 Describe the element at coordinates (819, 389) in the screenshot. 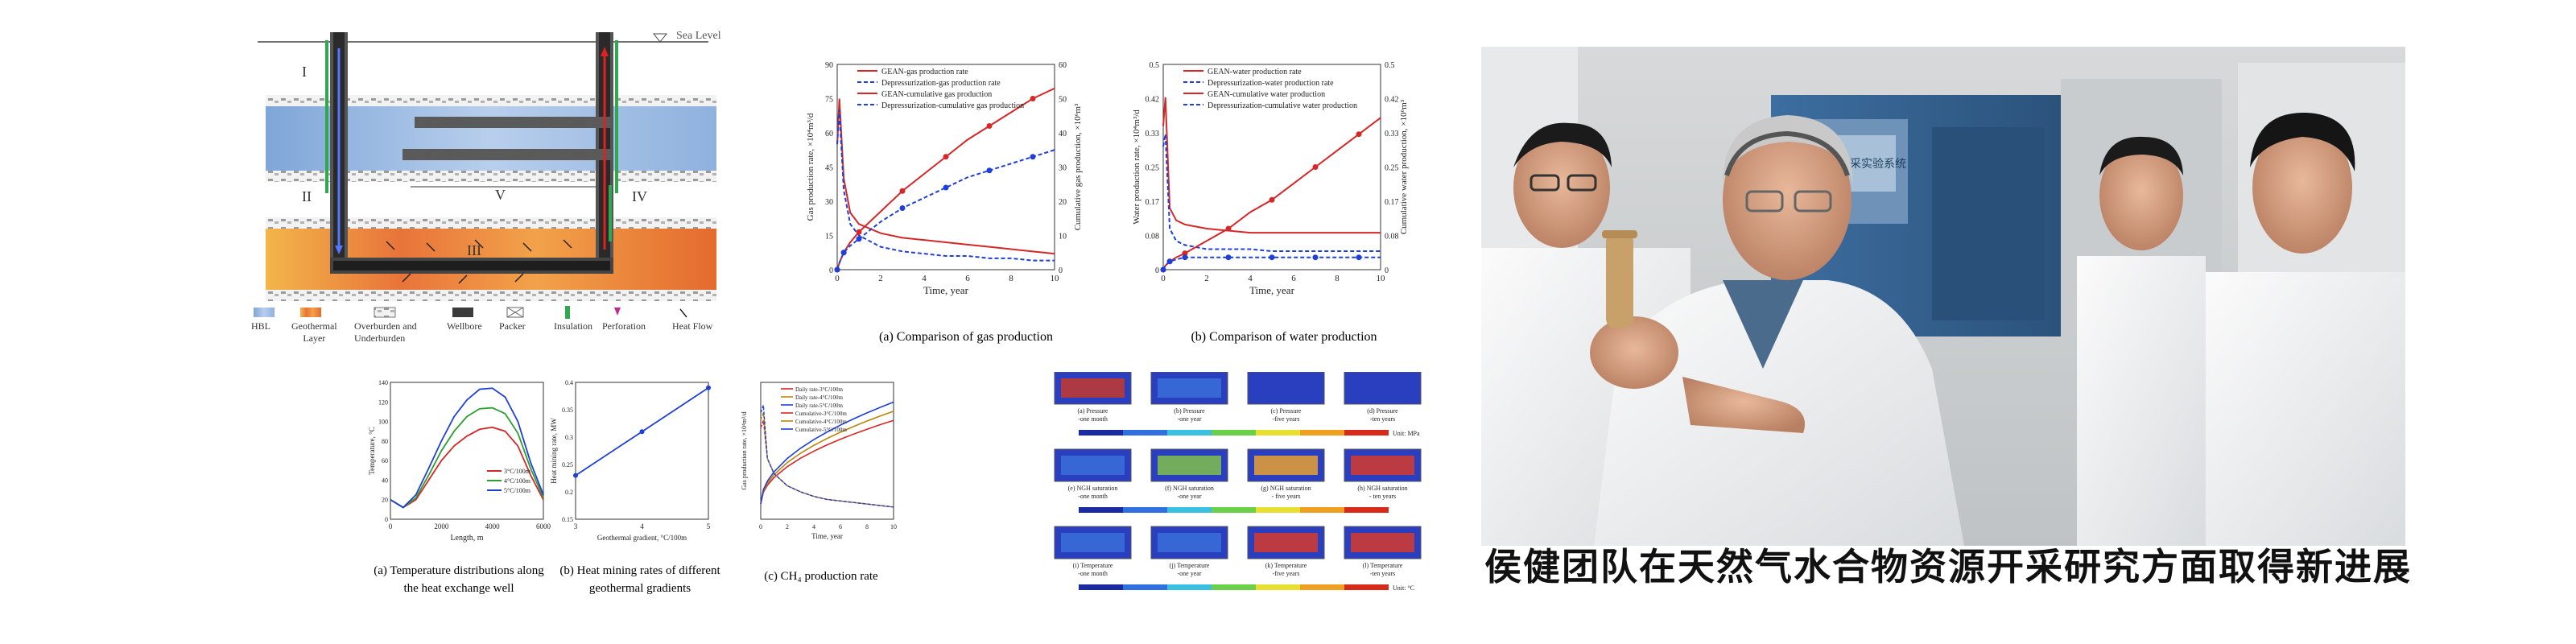

I see `legend-label: Daily rate-3°C/100m` at that location.